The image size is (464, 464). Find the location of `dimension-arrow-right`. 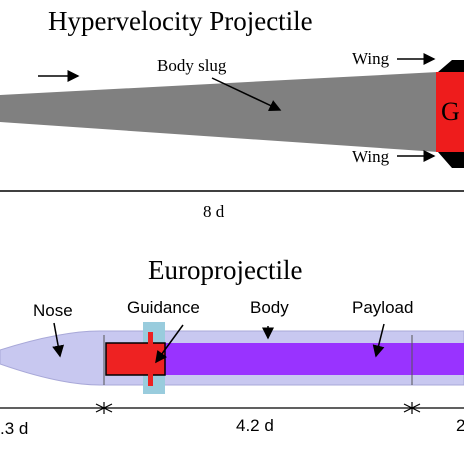

dimension-arrow-right is located at coordinates (412, 408).